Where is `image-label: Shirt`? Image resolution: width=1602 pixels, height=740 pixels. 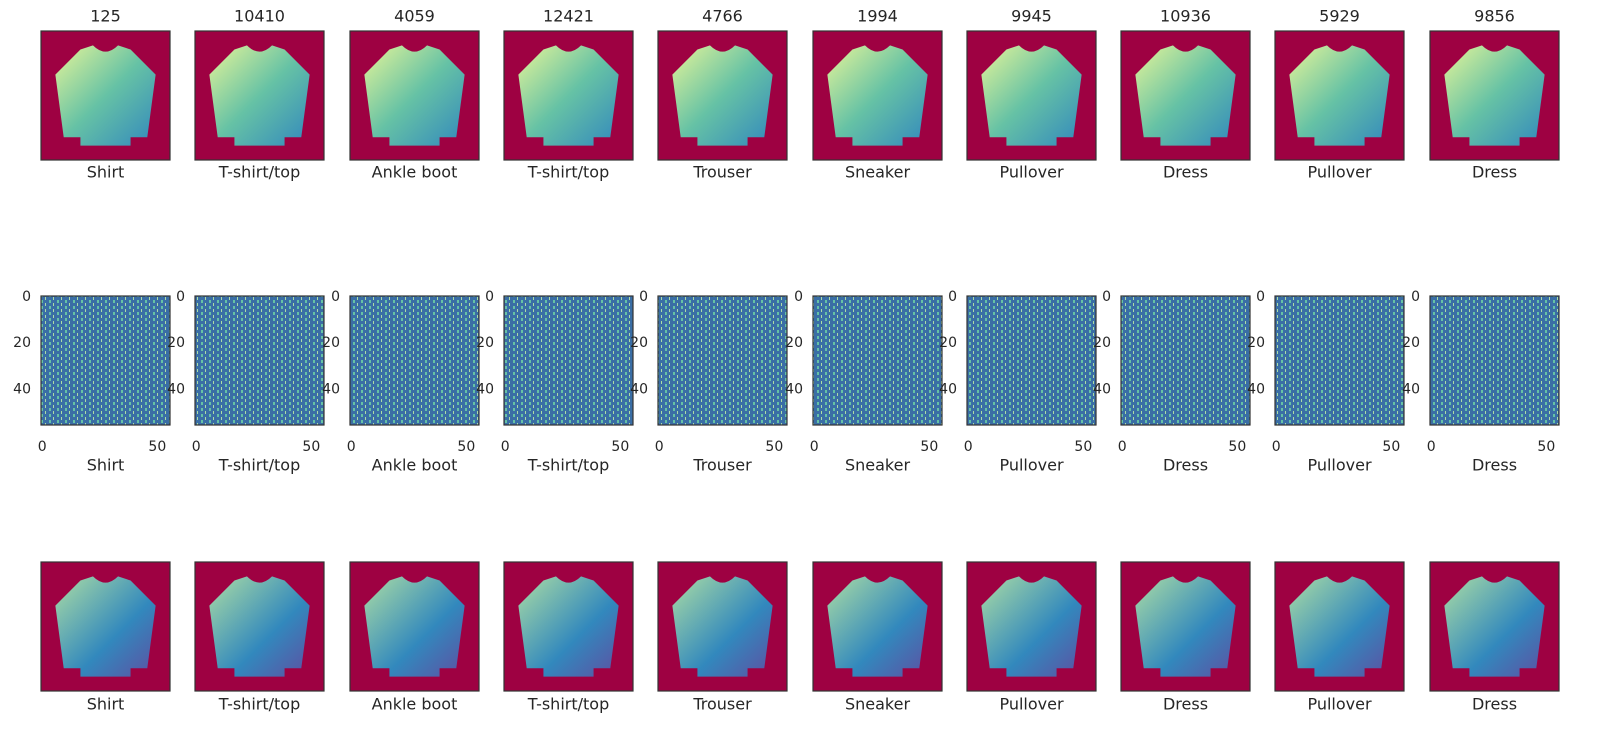 image-label: Shirt is located at coordinates (106, 465).